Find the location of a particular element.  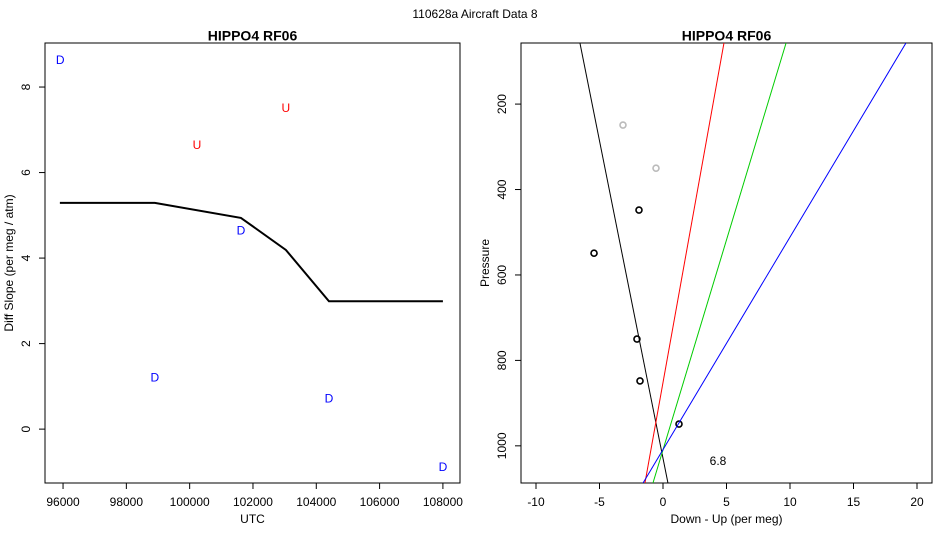

x-axis-label: UTC is located at coordinates (252, 519).